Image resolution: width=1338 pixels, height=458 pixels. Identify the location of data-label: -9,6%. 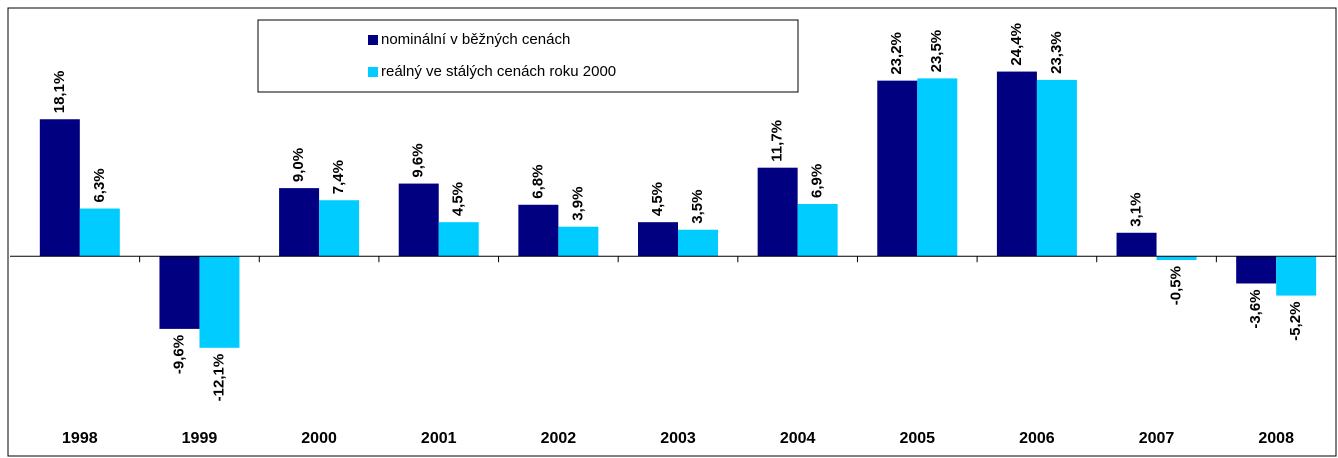
(178, 354).